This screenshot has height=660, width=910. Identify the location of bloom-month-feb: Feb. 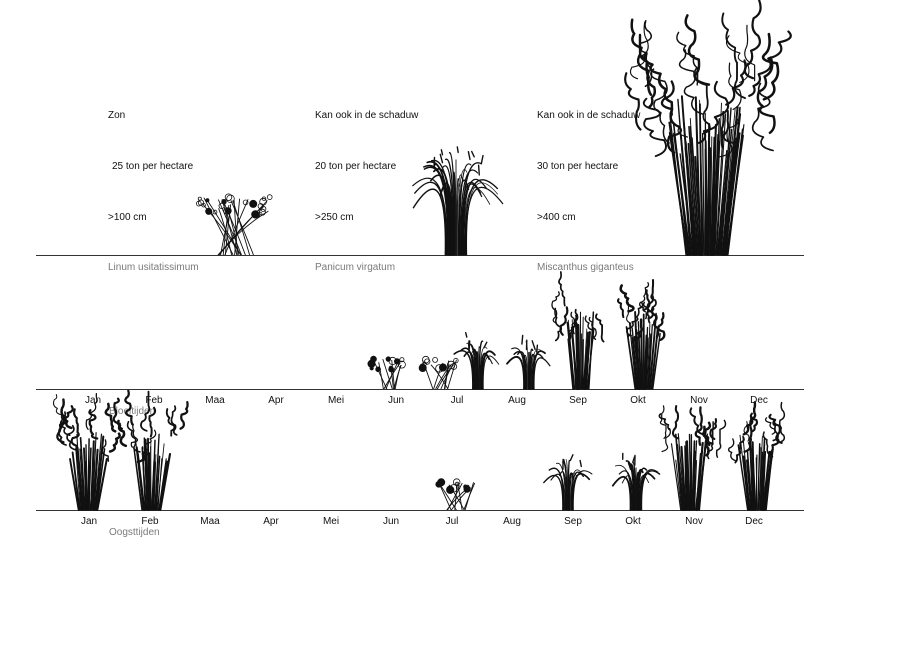
(154, 400).